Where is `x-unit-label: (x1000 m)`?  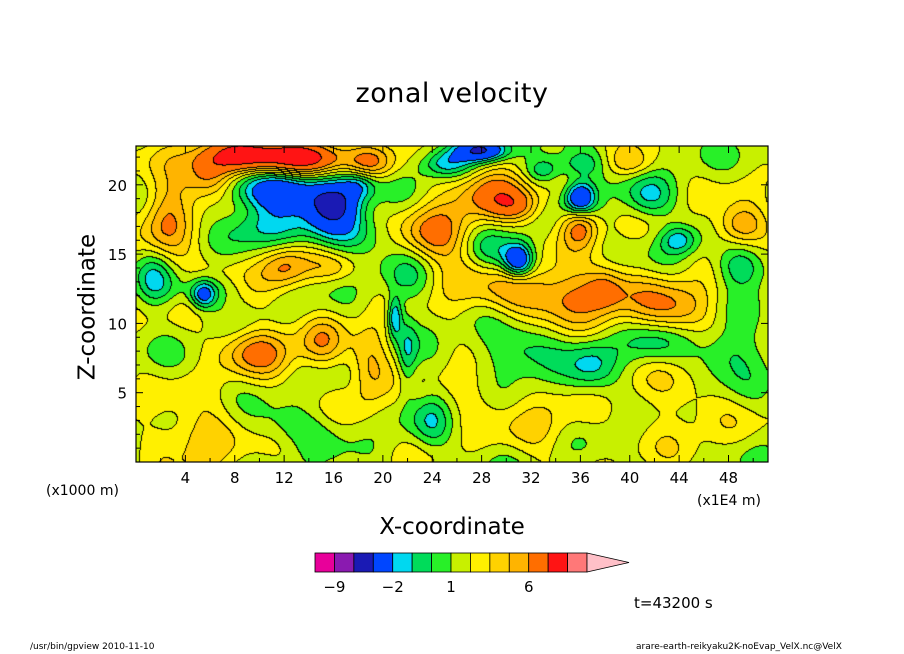 x-unit-label: (x1000 m) is located at coordinates (82, 491).